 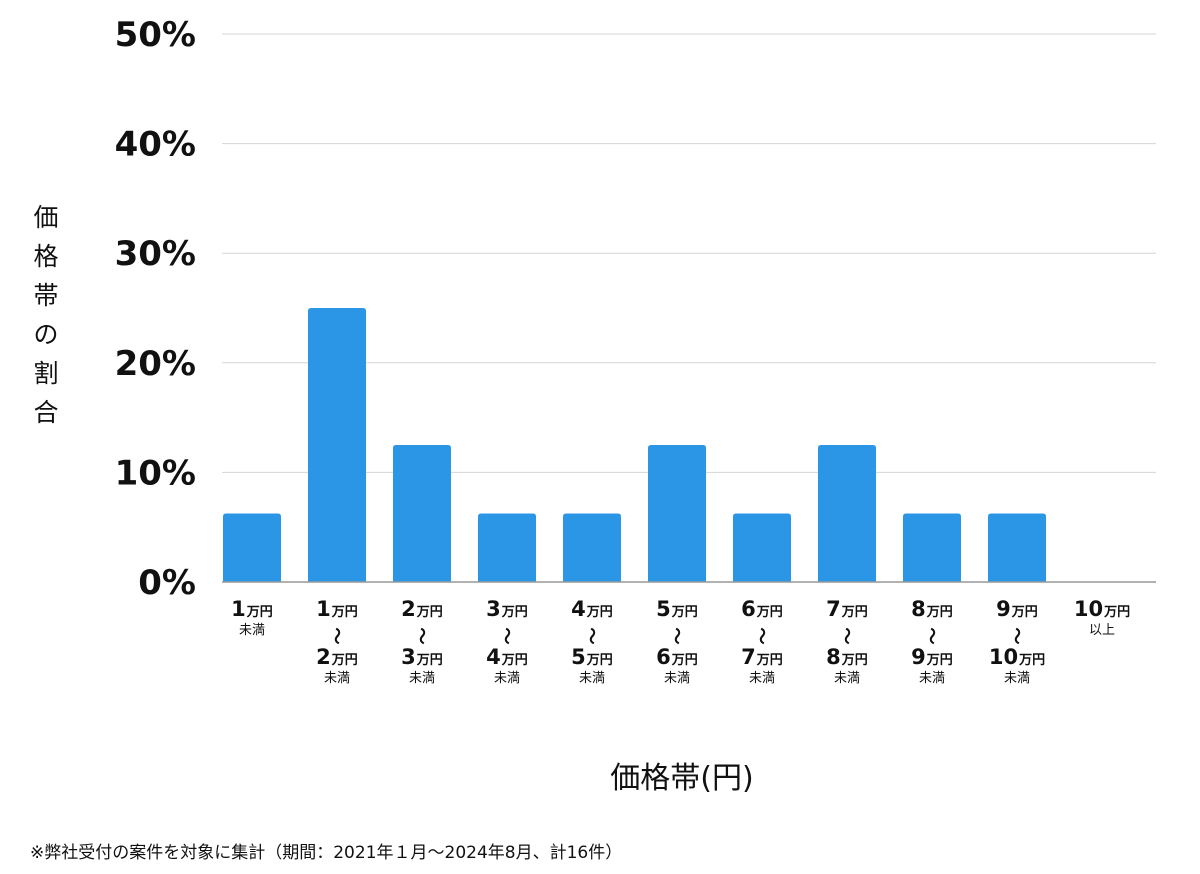 I want to click on y-axis-ticks: 0% 10% 20% 30% 40% 50%, so click(x=155, y=309).